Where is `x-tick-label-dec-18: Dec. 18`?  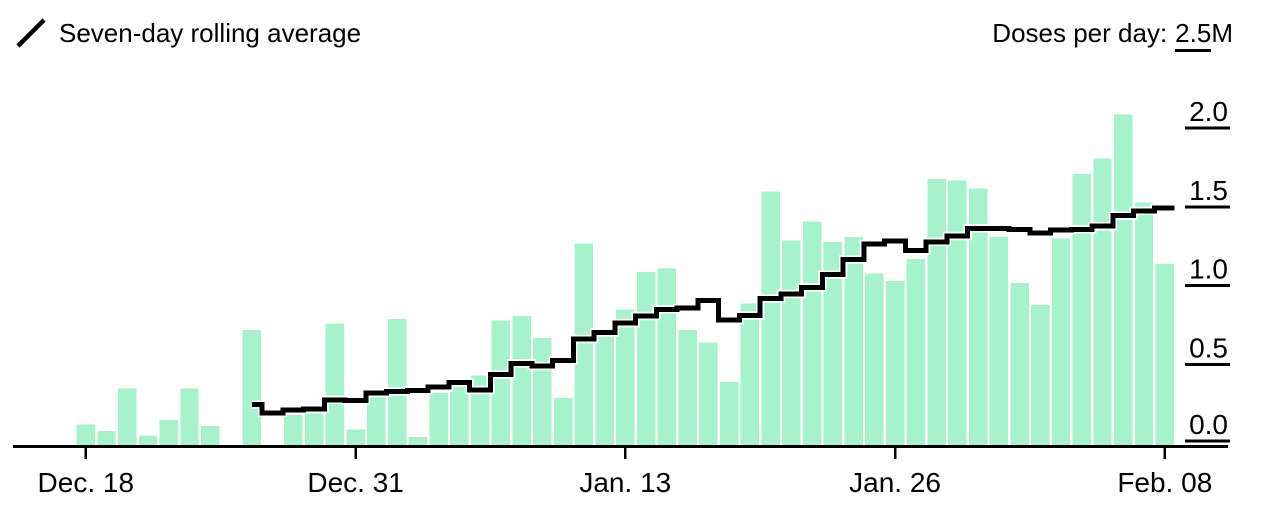 x-tick-label-dec-18: Dec. 18 is located at coordinates (86, 482).